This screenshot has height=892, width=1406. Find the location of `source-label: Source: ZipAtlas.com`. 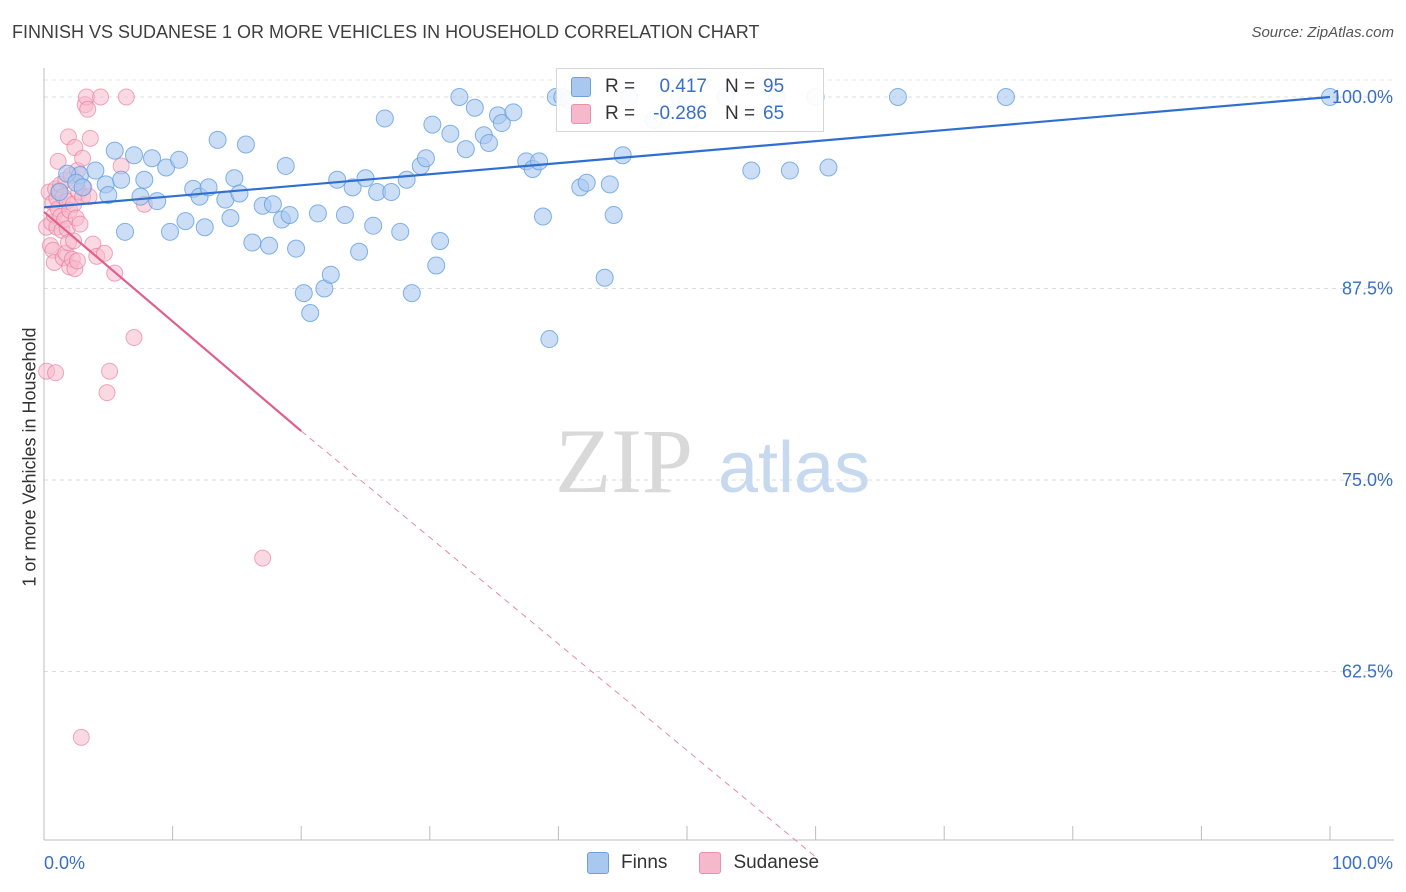

source-label: Source: ZipAtlas.com is located at coordinates (1322, 32).